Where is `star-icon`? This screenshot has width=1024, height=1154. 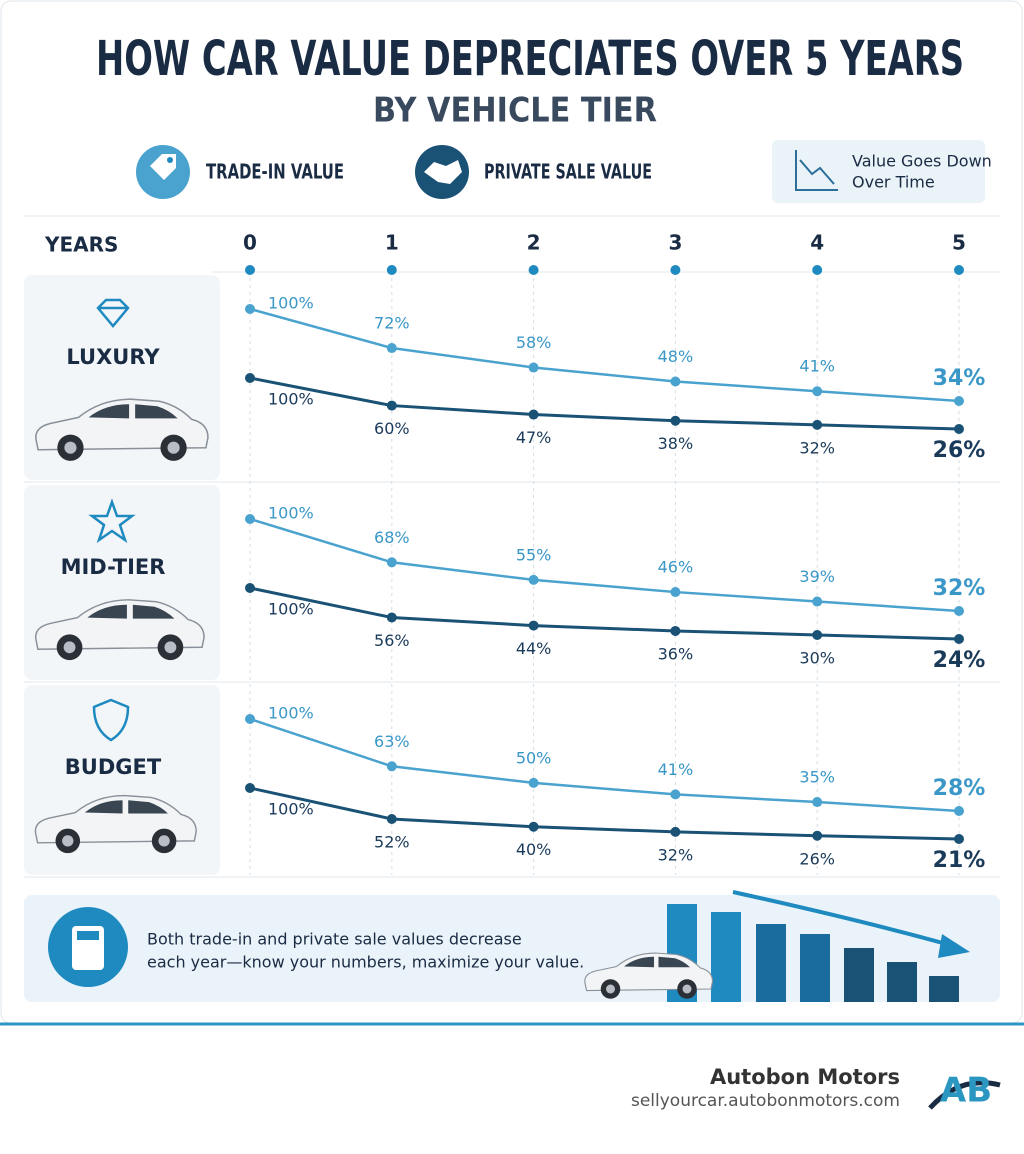 star-icon is located at coordinates (112, 521).